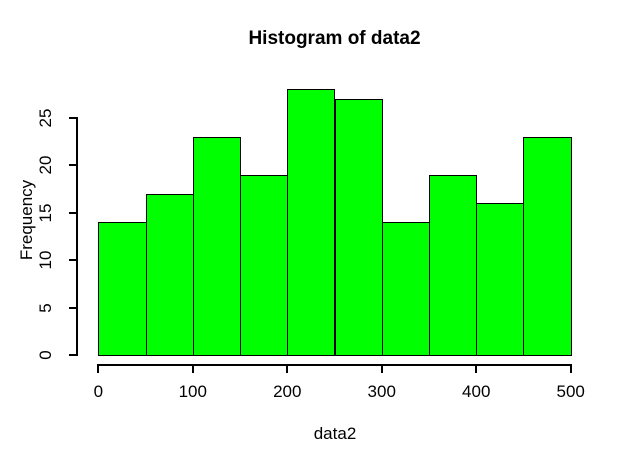 This screenshot has height=464, width=632. I want to click on x-tick-label: 0, so click(98, 391).